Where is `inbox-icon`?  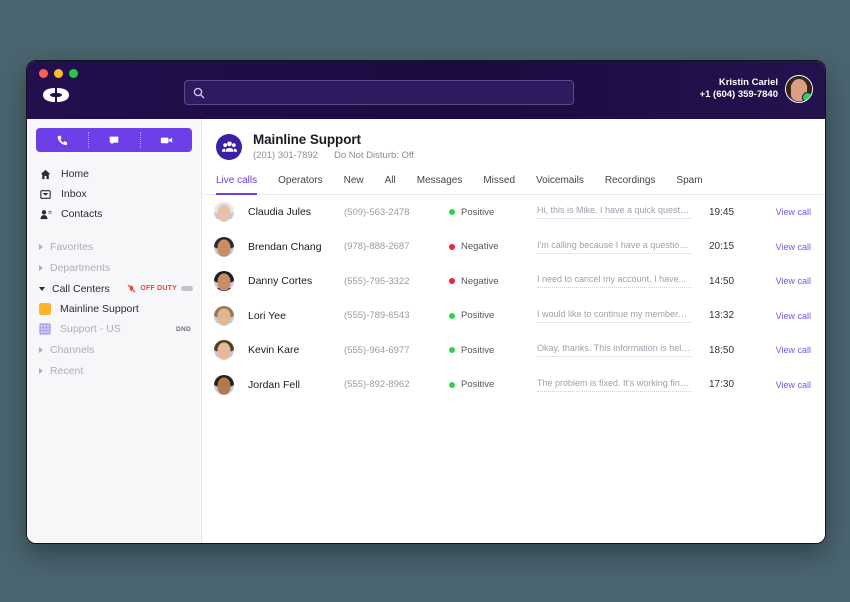
inbox-icon is located at coordinates (45, 194).